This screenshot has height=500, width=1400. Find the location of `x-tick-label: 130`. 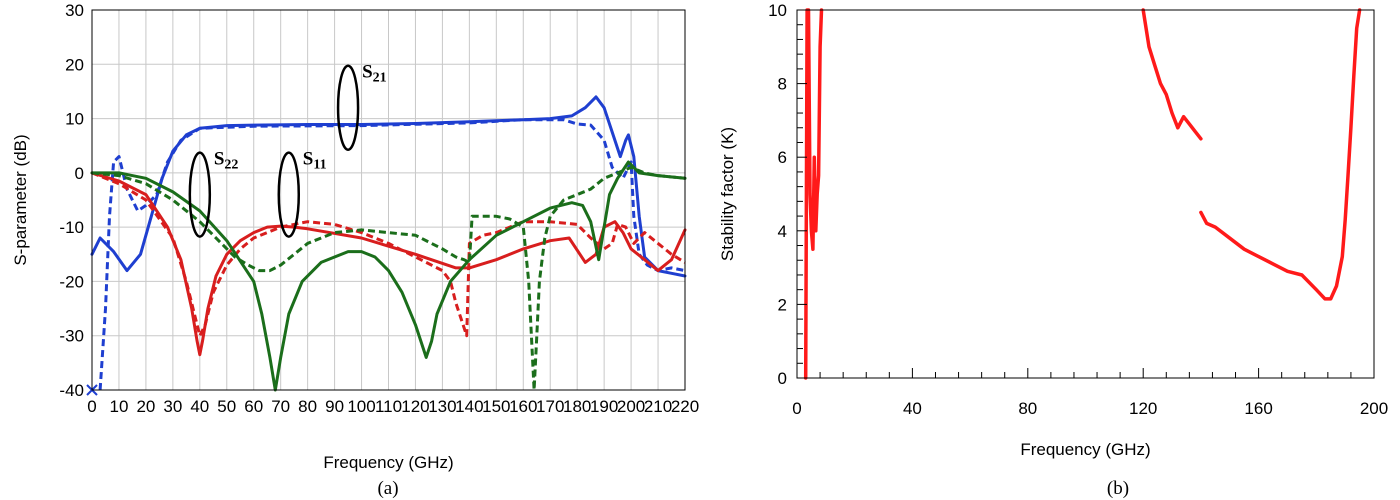

x-tick-label: 130 is located at coordinates (442, 406).